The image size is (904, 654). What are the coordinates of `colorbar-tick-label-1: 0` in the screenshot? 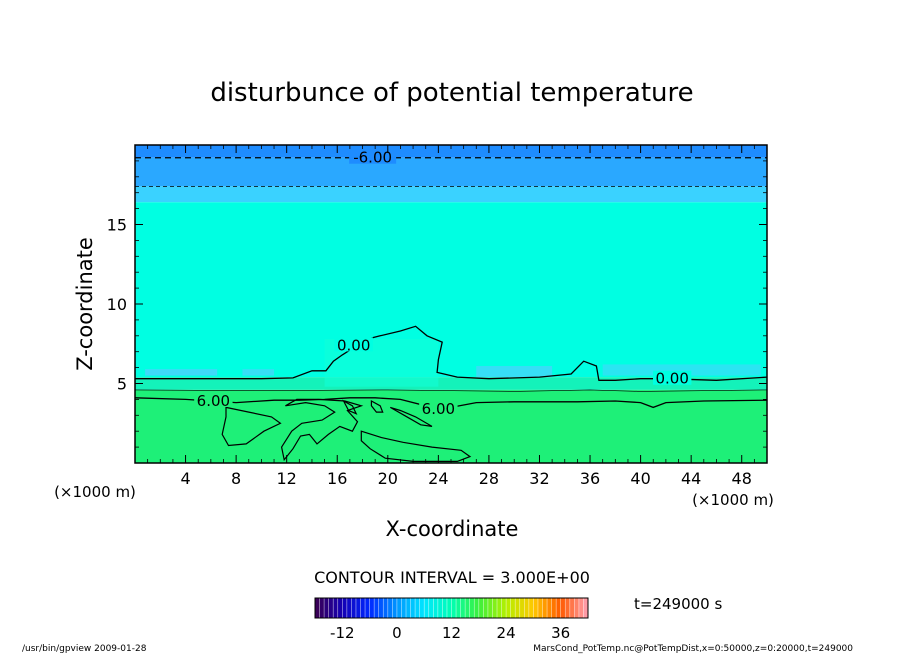 It's located at (397, 633).